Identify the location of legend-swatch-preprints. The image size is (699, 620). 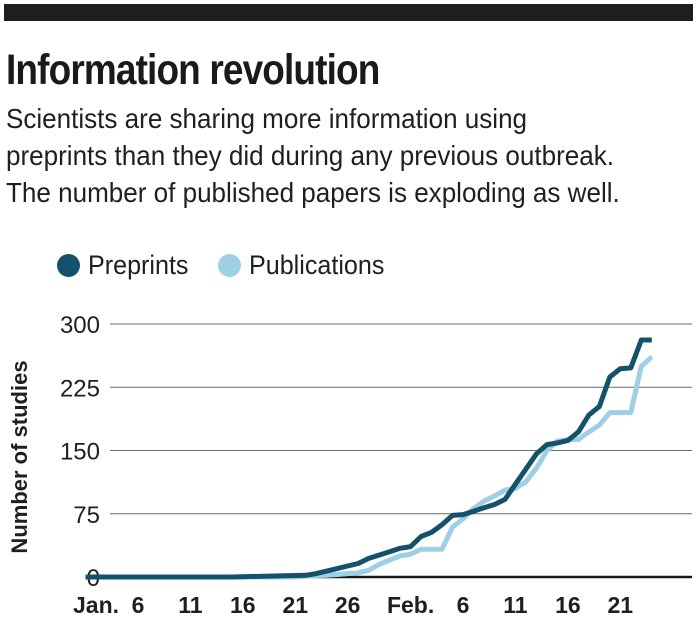
(68, 265).